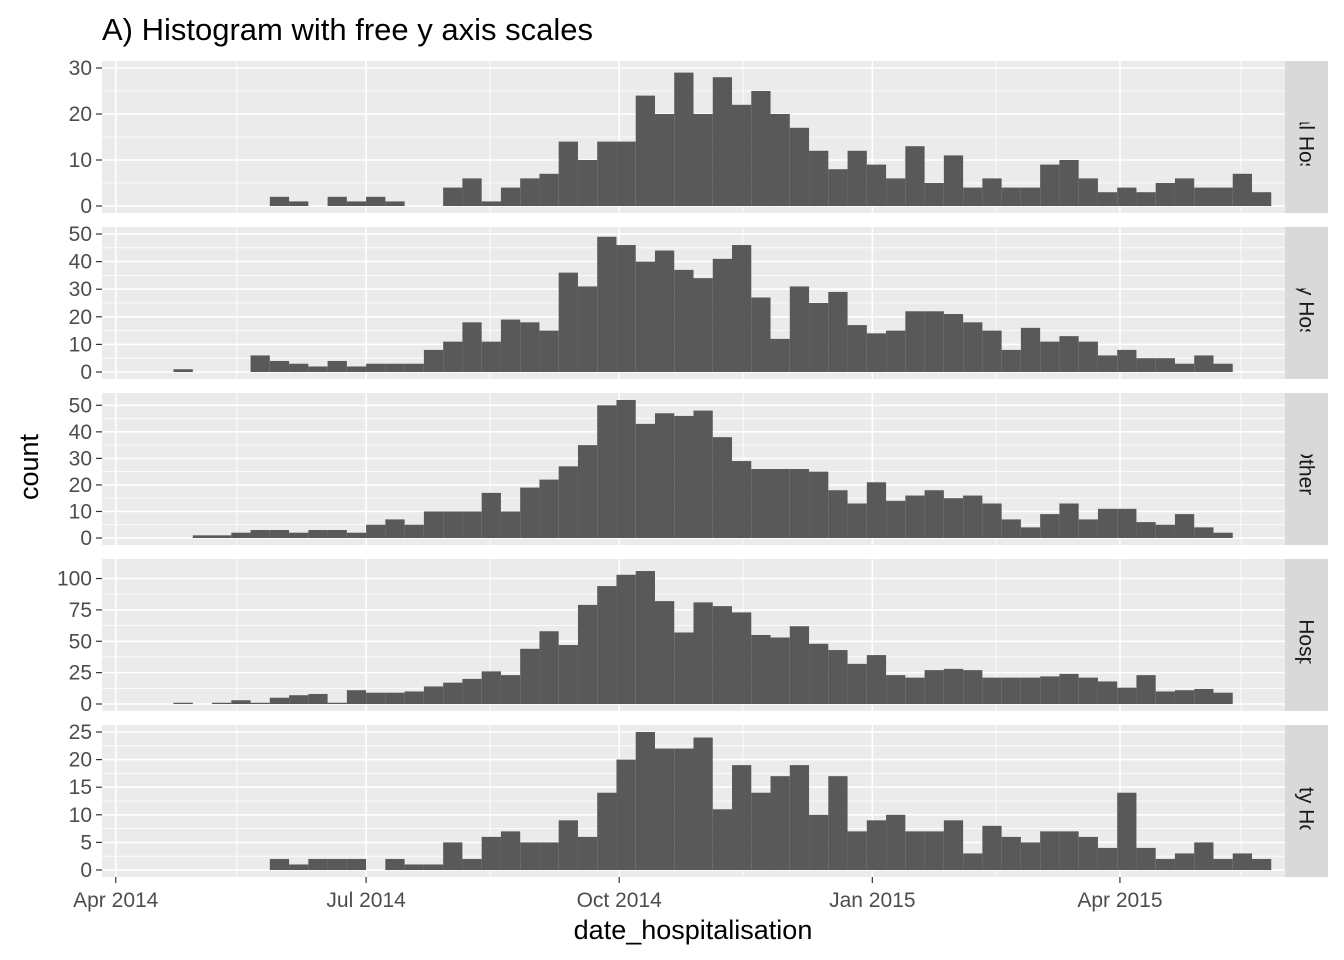 The image size is (1344, 960). What do you see at coordinates (347, 29) in the screenshot?
I see `chart-title: A) Histogram with free y axis scales` at bounding box center [347, 29].